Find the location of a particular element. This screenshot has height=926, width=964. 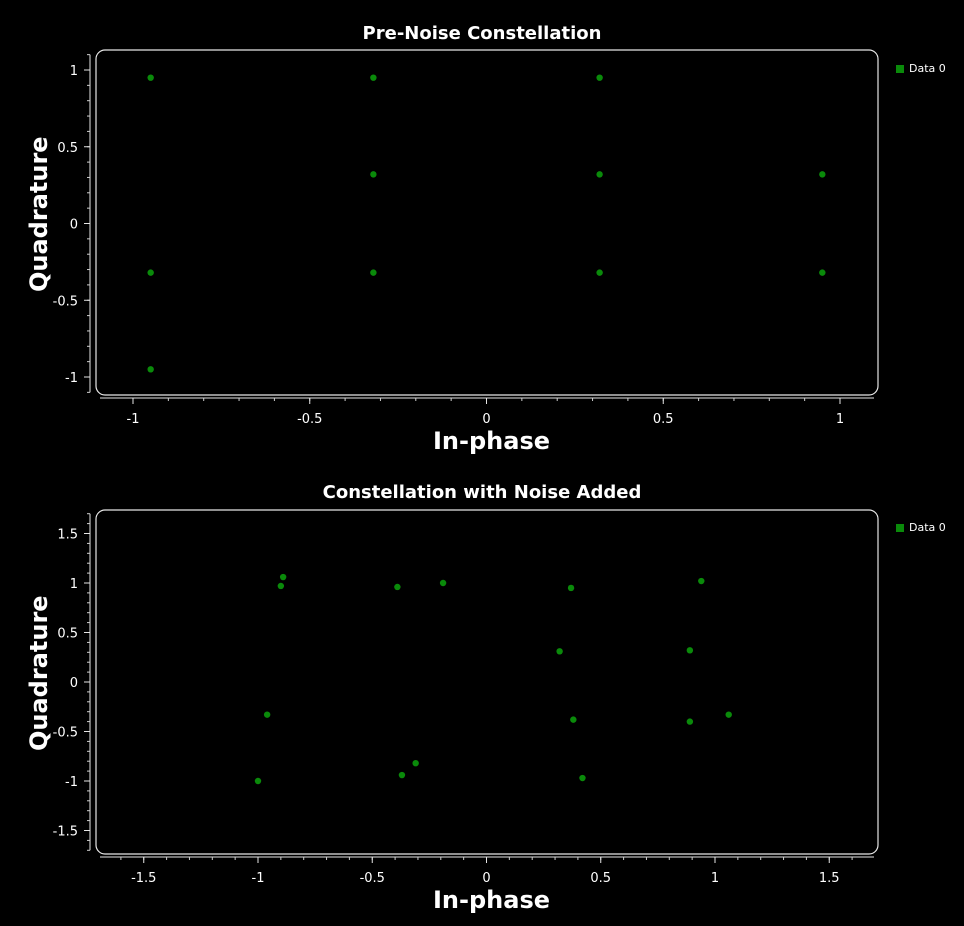

x-axis-title-bottom: In-phase is located at coordinates (491, 900).